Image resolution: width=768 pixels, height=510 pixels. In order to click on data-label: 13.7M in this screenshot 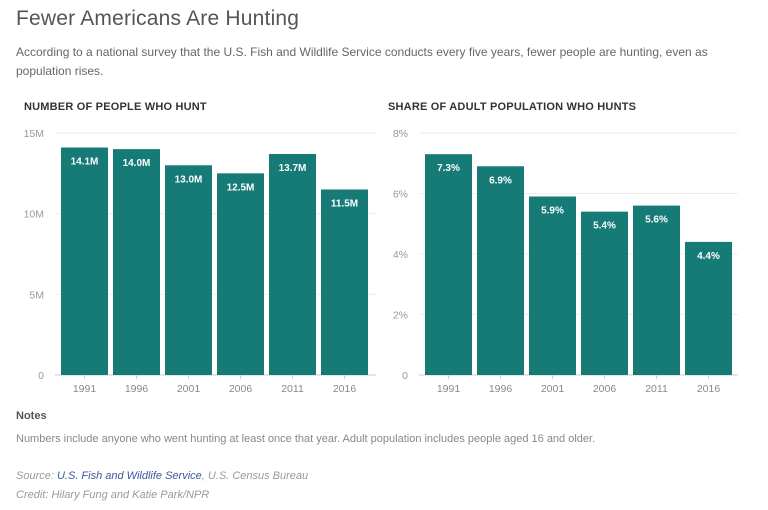, I will do `click(293, 168)`.